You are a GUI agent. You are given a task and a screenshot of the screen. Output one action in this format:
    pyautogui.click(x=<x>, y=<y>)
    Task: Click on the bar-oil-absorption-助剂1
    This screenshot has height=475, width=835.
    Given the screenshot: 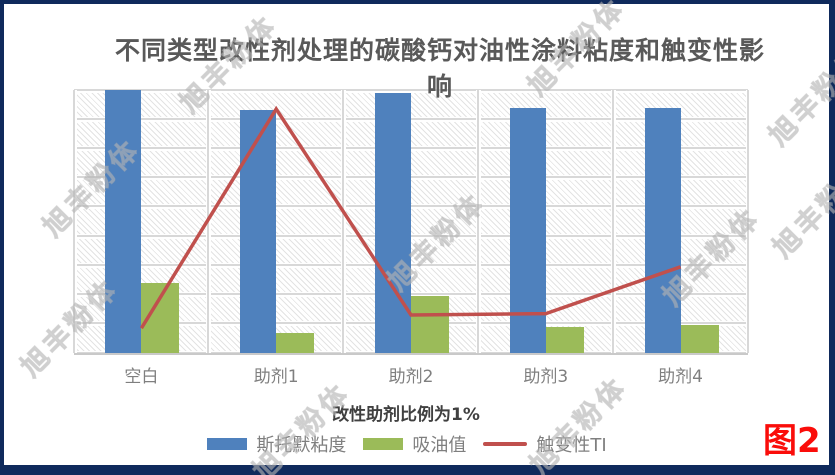 What is the action you would take?
    pyautogui.click(x=295, y=342)
    